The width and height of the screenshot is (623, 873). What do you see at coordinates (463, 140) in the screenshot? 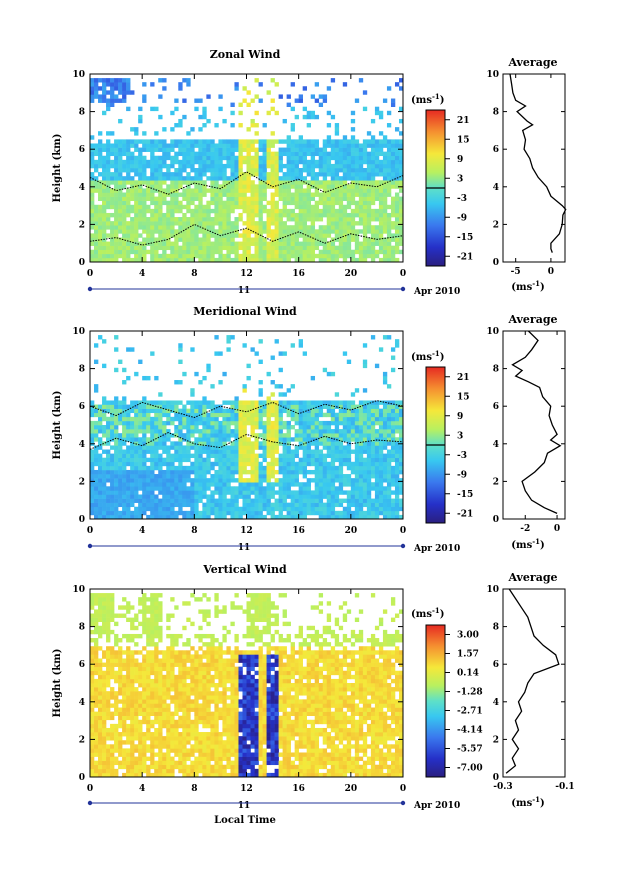
I see `colorbar-tick-label: 15` at bounding box center [463, 140].